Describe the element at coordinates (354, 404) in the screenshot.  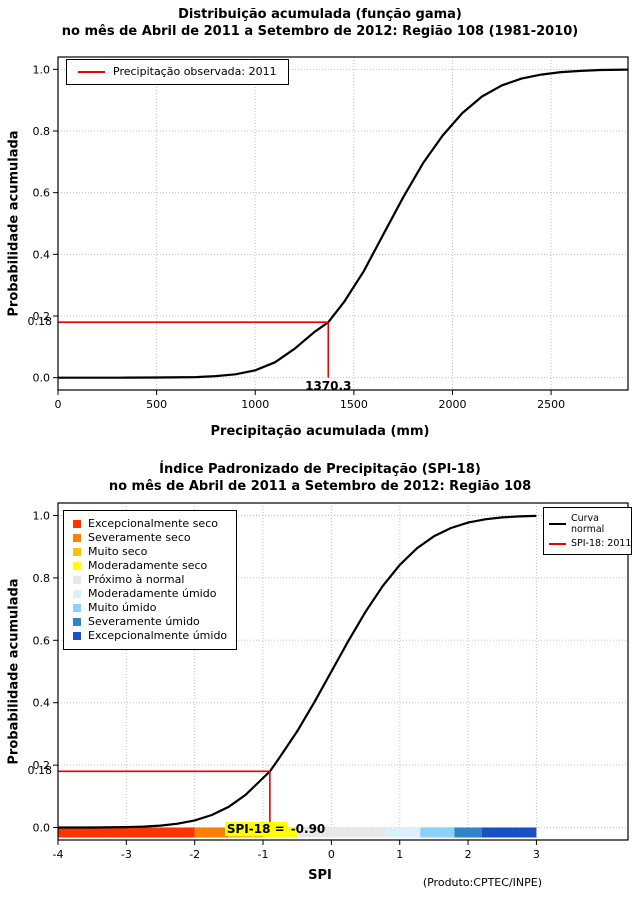
I see `x-tick-label: 1500` at that location.